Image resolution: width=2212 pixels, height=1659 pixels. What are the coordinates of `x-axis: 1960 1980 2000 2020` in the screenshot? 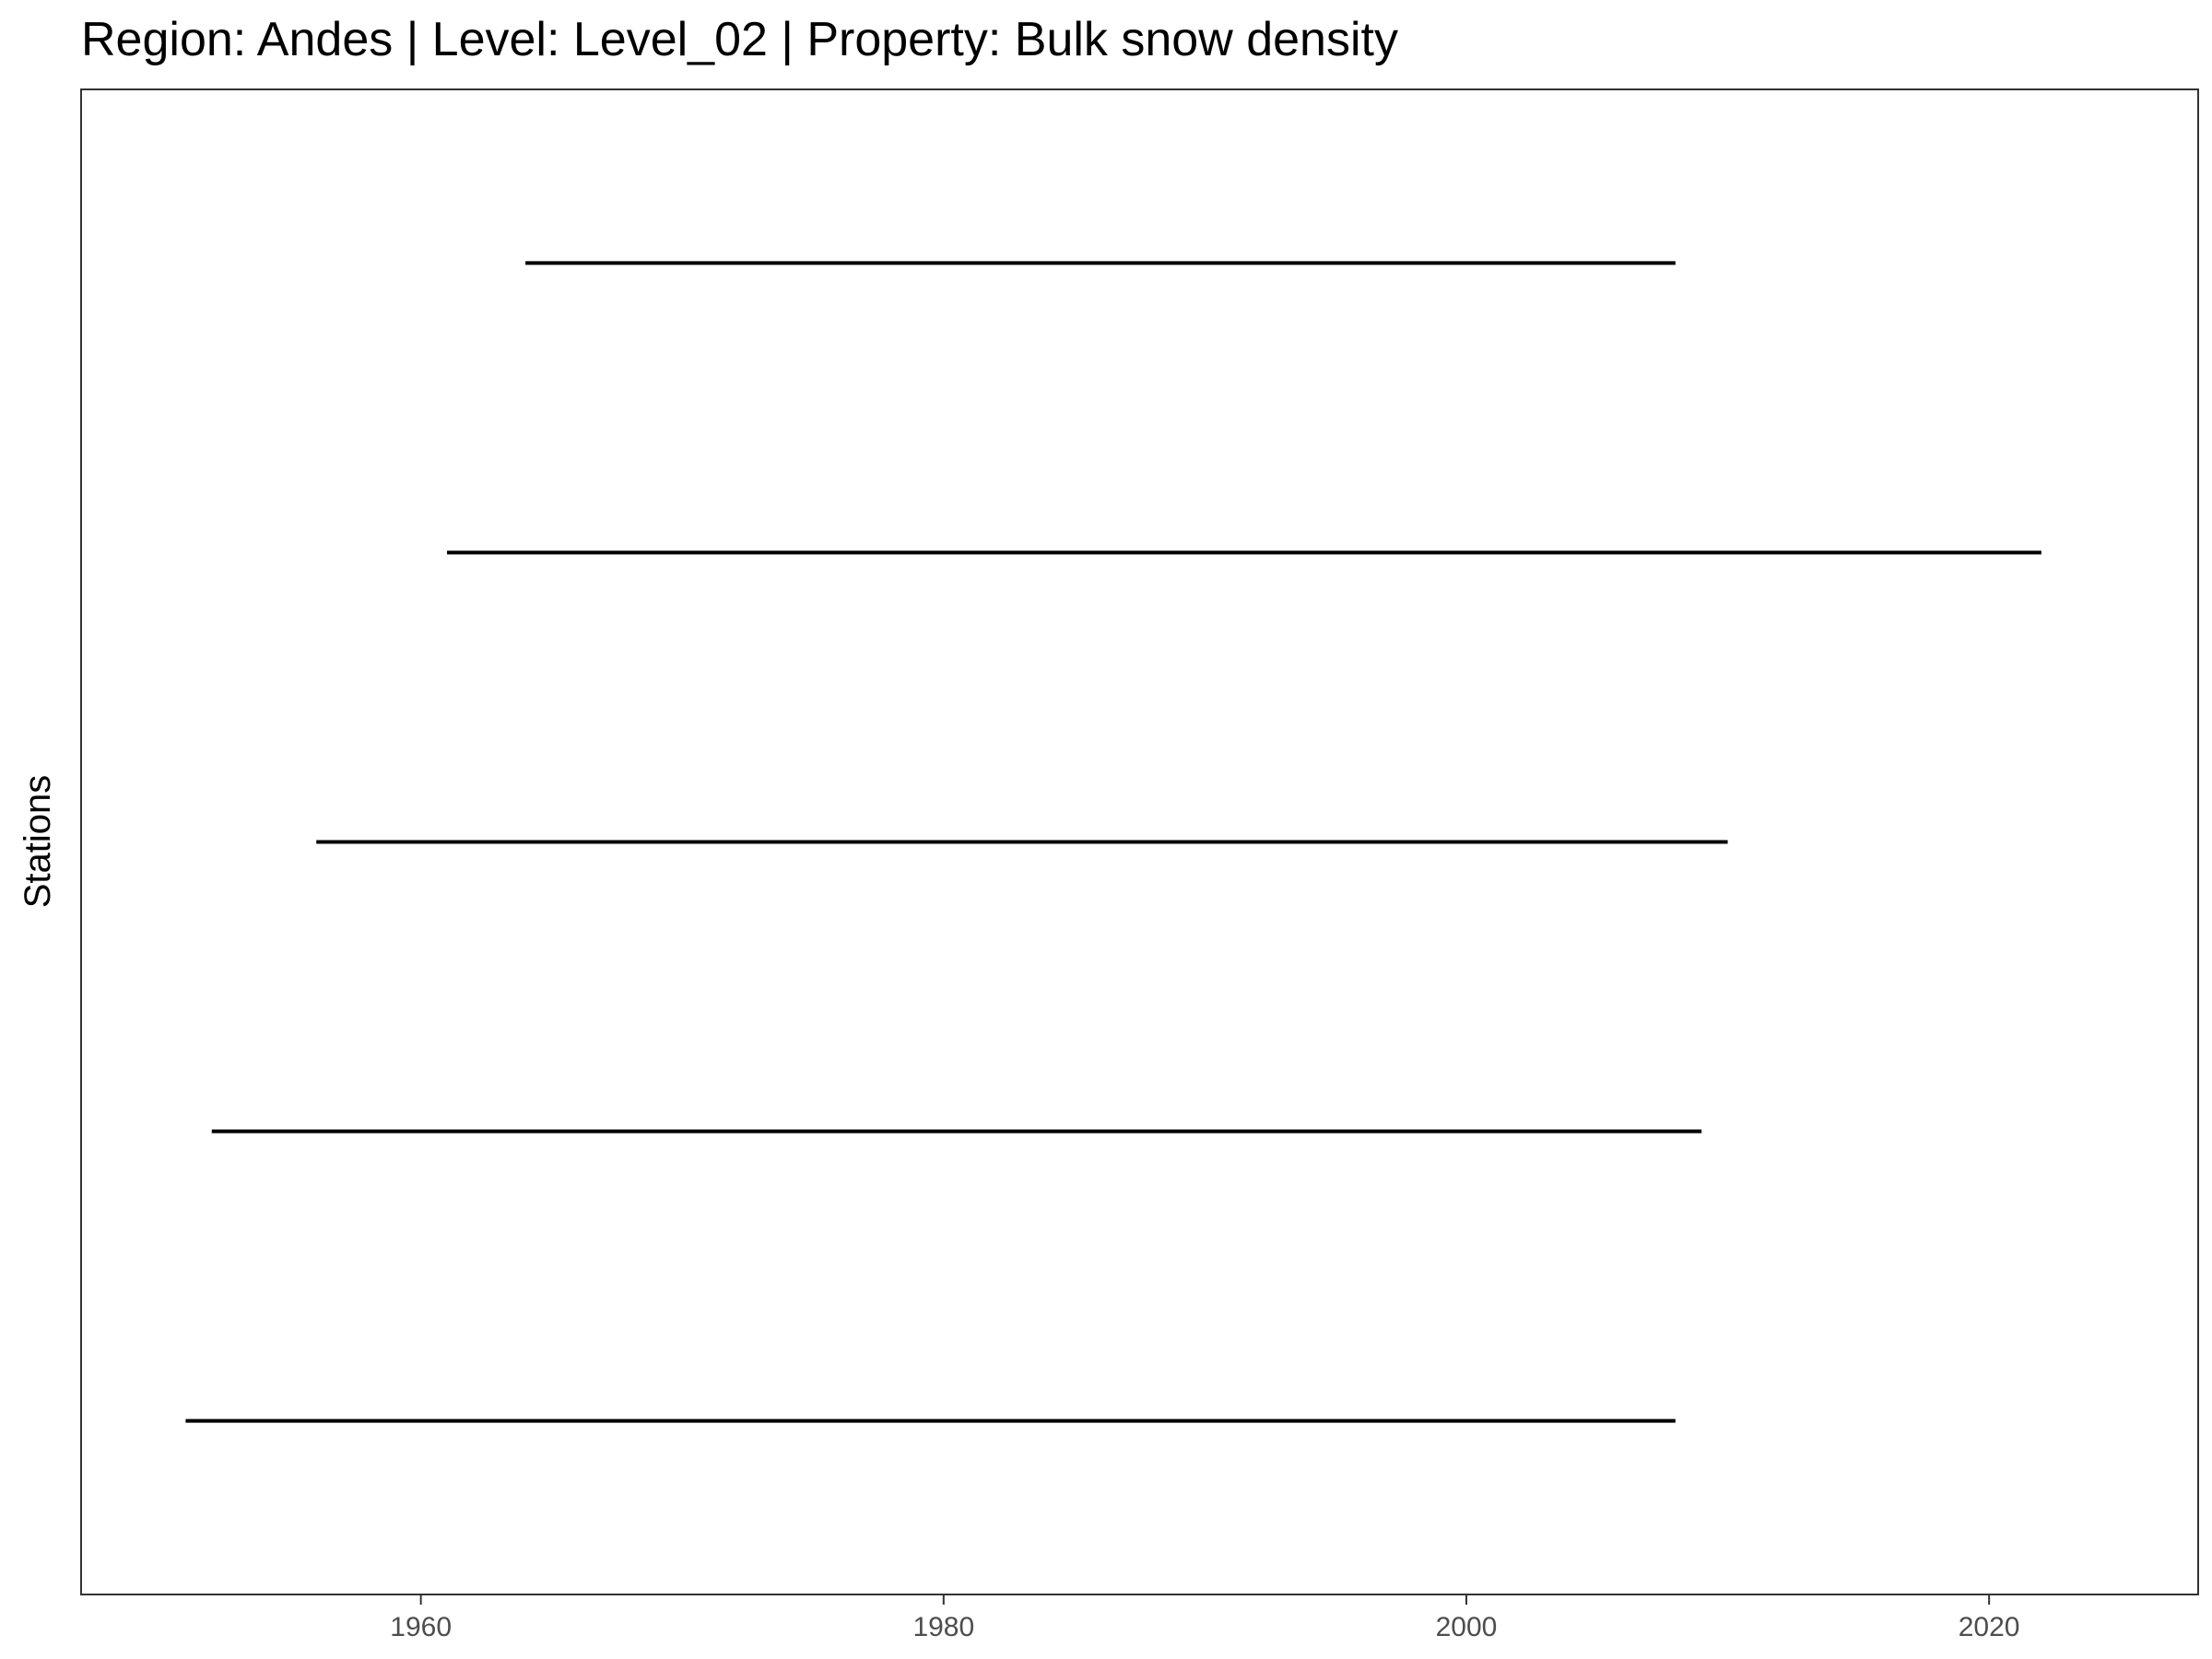 It's located at (1205, 1618).